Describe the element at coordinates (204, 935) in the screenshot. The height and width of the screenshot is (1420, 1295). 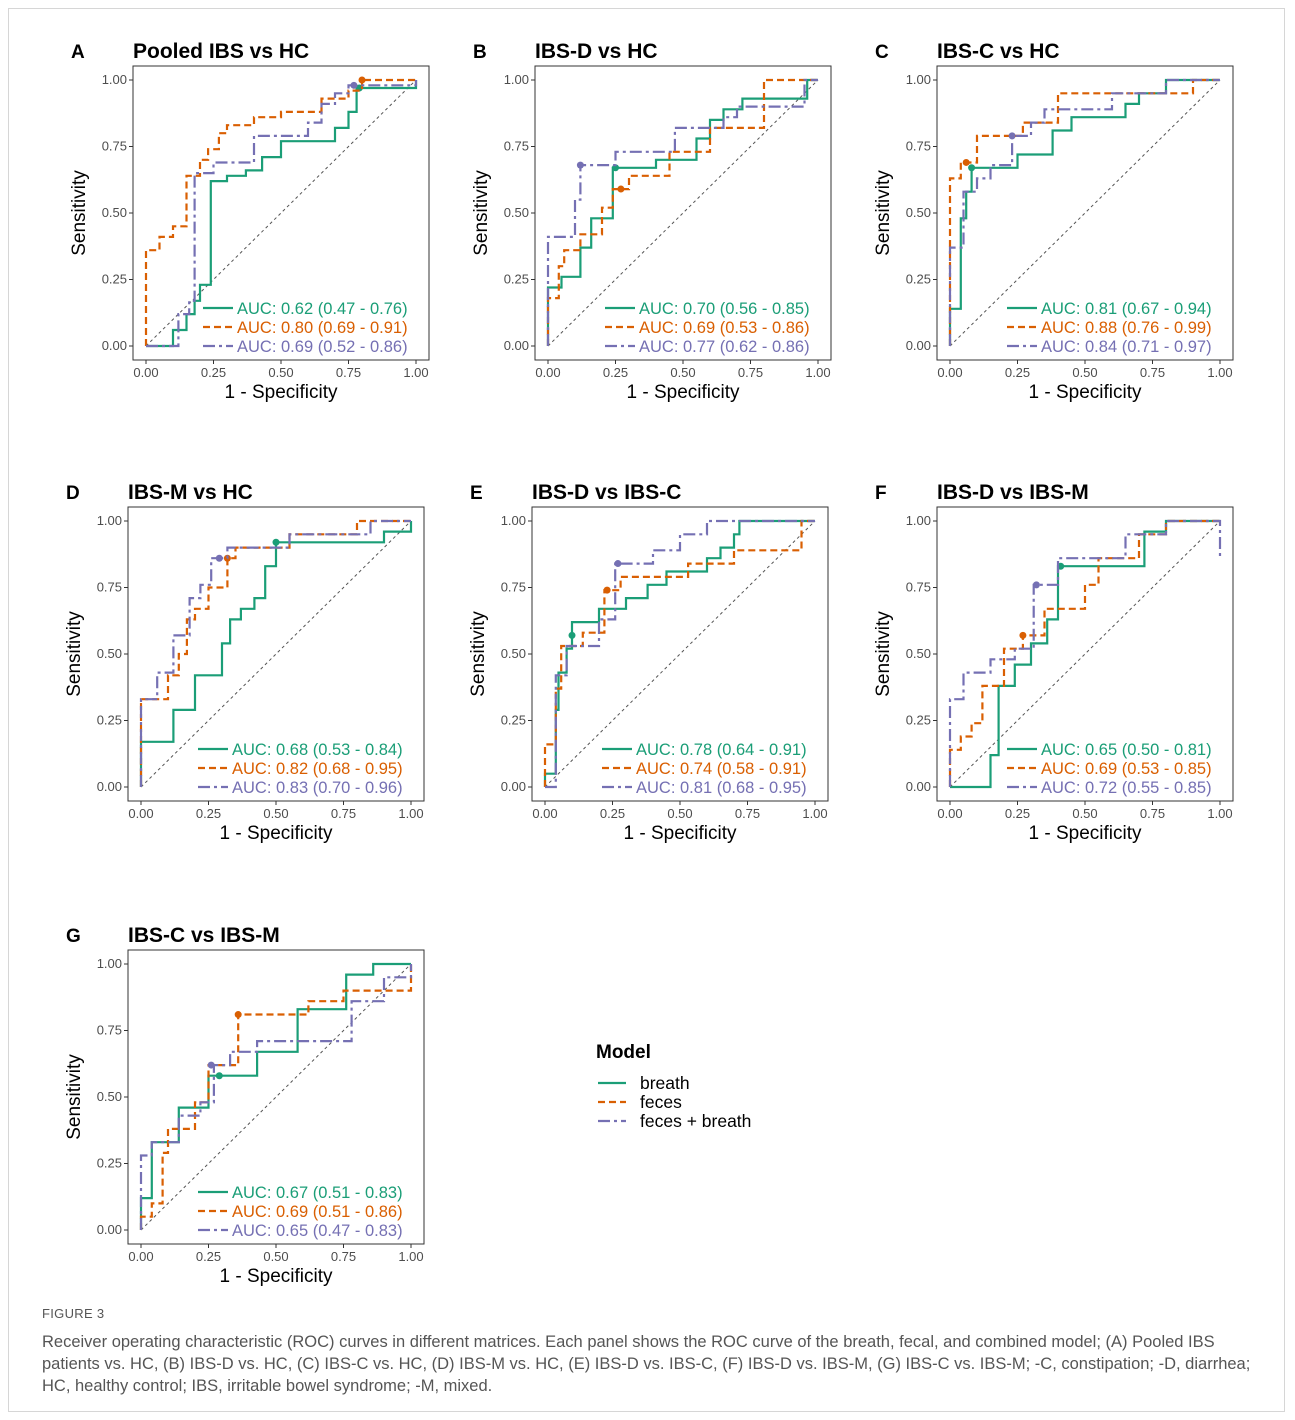
I see `panel-title: IBS-C vs IBS-M` at that location.